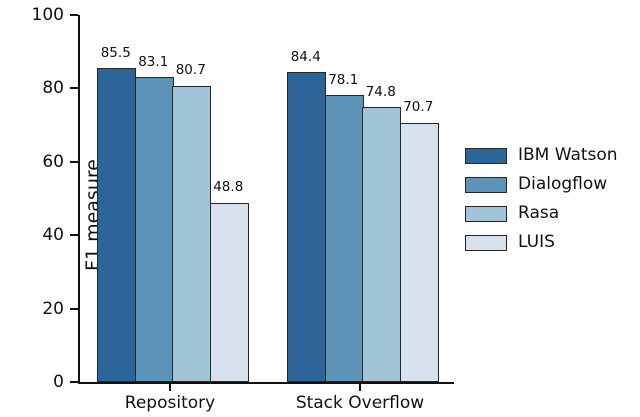 This screenshot has width=640, height=417. I want to click on legend-swatch-rasa, so click(486, 213).